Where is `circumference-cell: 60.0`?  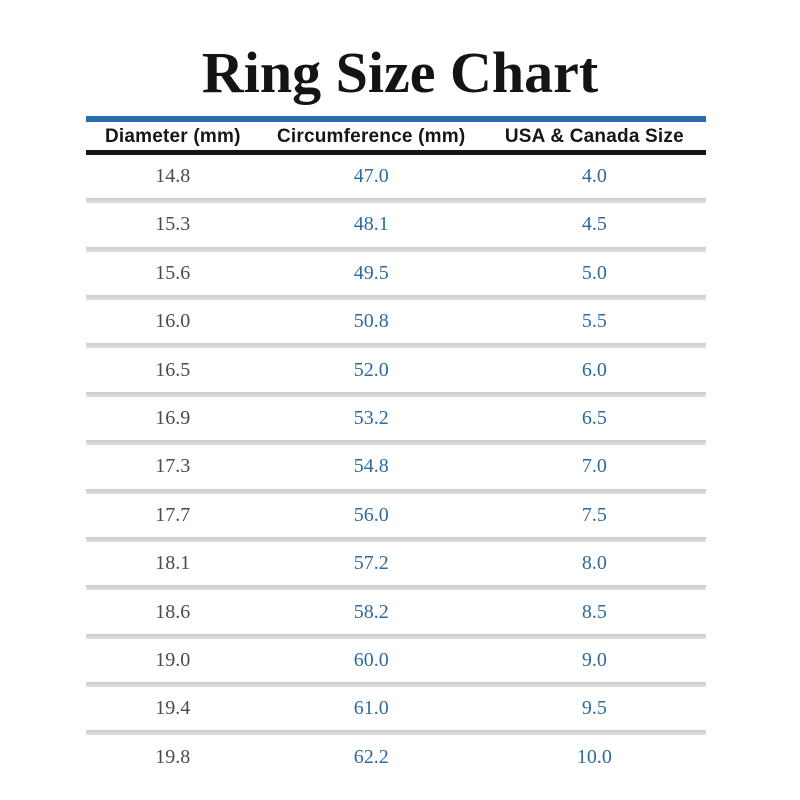
circumference-cell: 60.0 is located at coordinates (371, 659).